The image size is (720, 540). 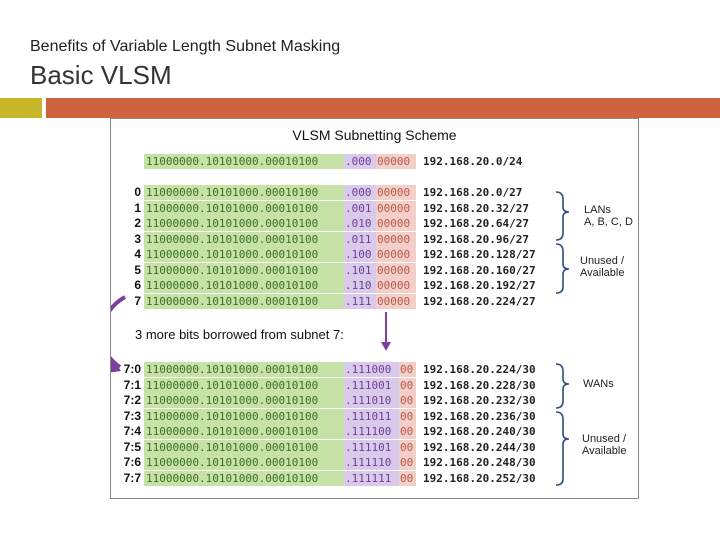 I want to click on network-address: 192.168.20.224/30, so click(x=479, y=369).